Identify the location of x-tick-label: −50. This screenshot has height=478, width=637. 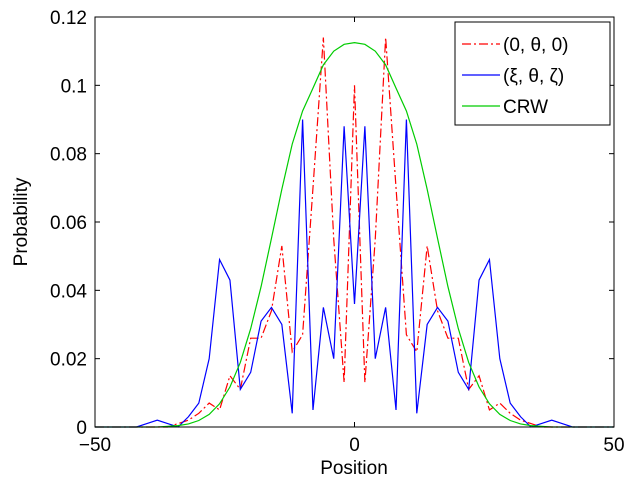
(95, 445).